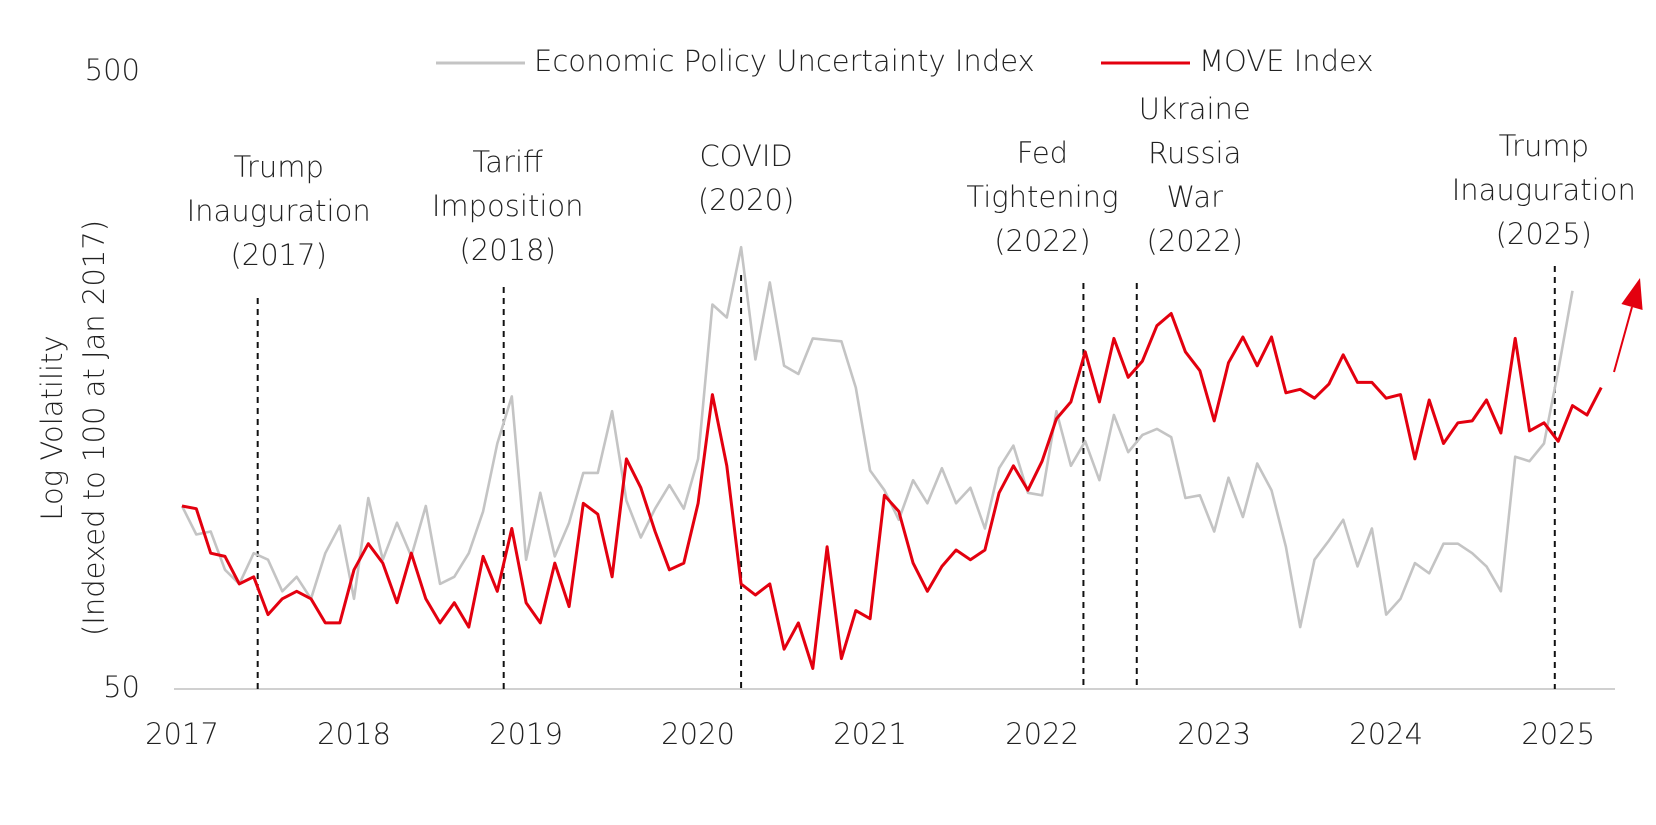 This screenshot has width=1656, height=825. What do you see at coordinates (1194, 153) in the screenshot?
I see `annotation-text: Russia` at bounding box center [1194, 153].